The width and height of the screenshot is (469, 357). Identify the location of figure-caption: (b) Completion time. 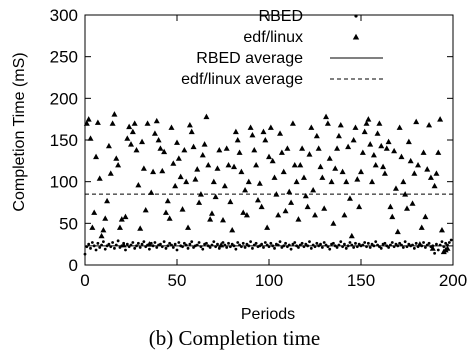
(234, 338).